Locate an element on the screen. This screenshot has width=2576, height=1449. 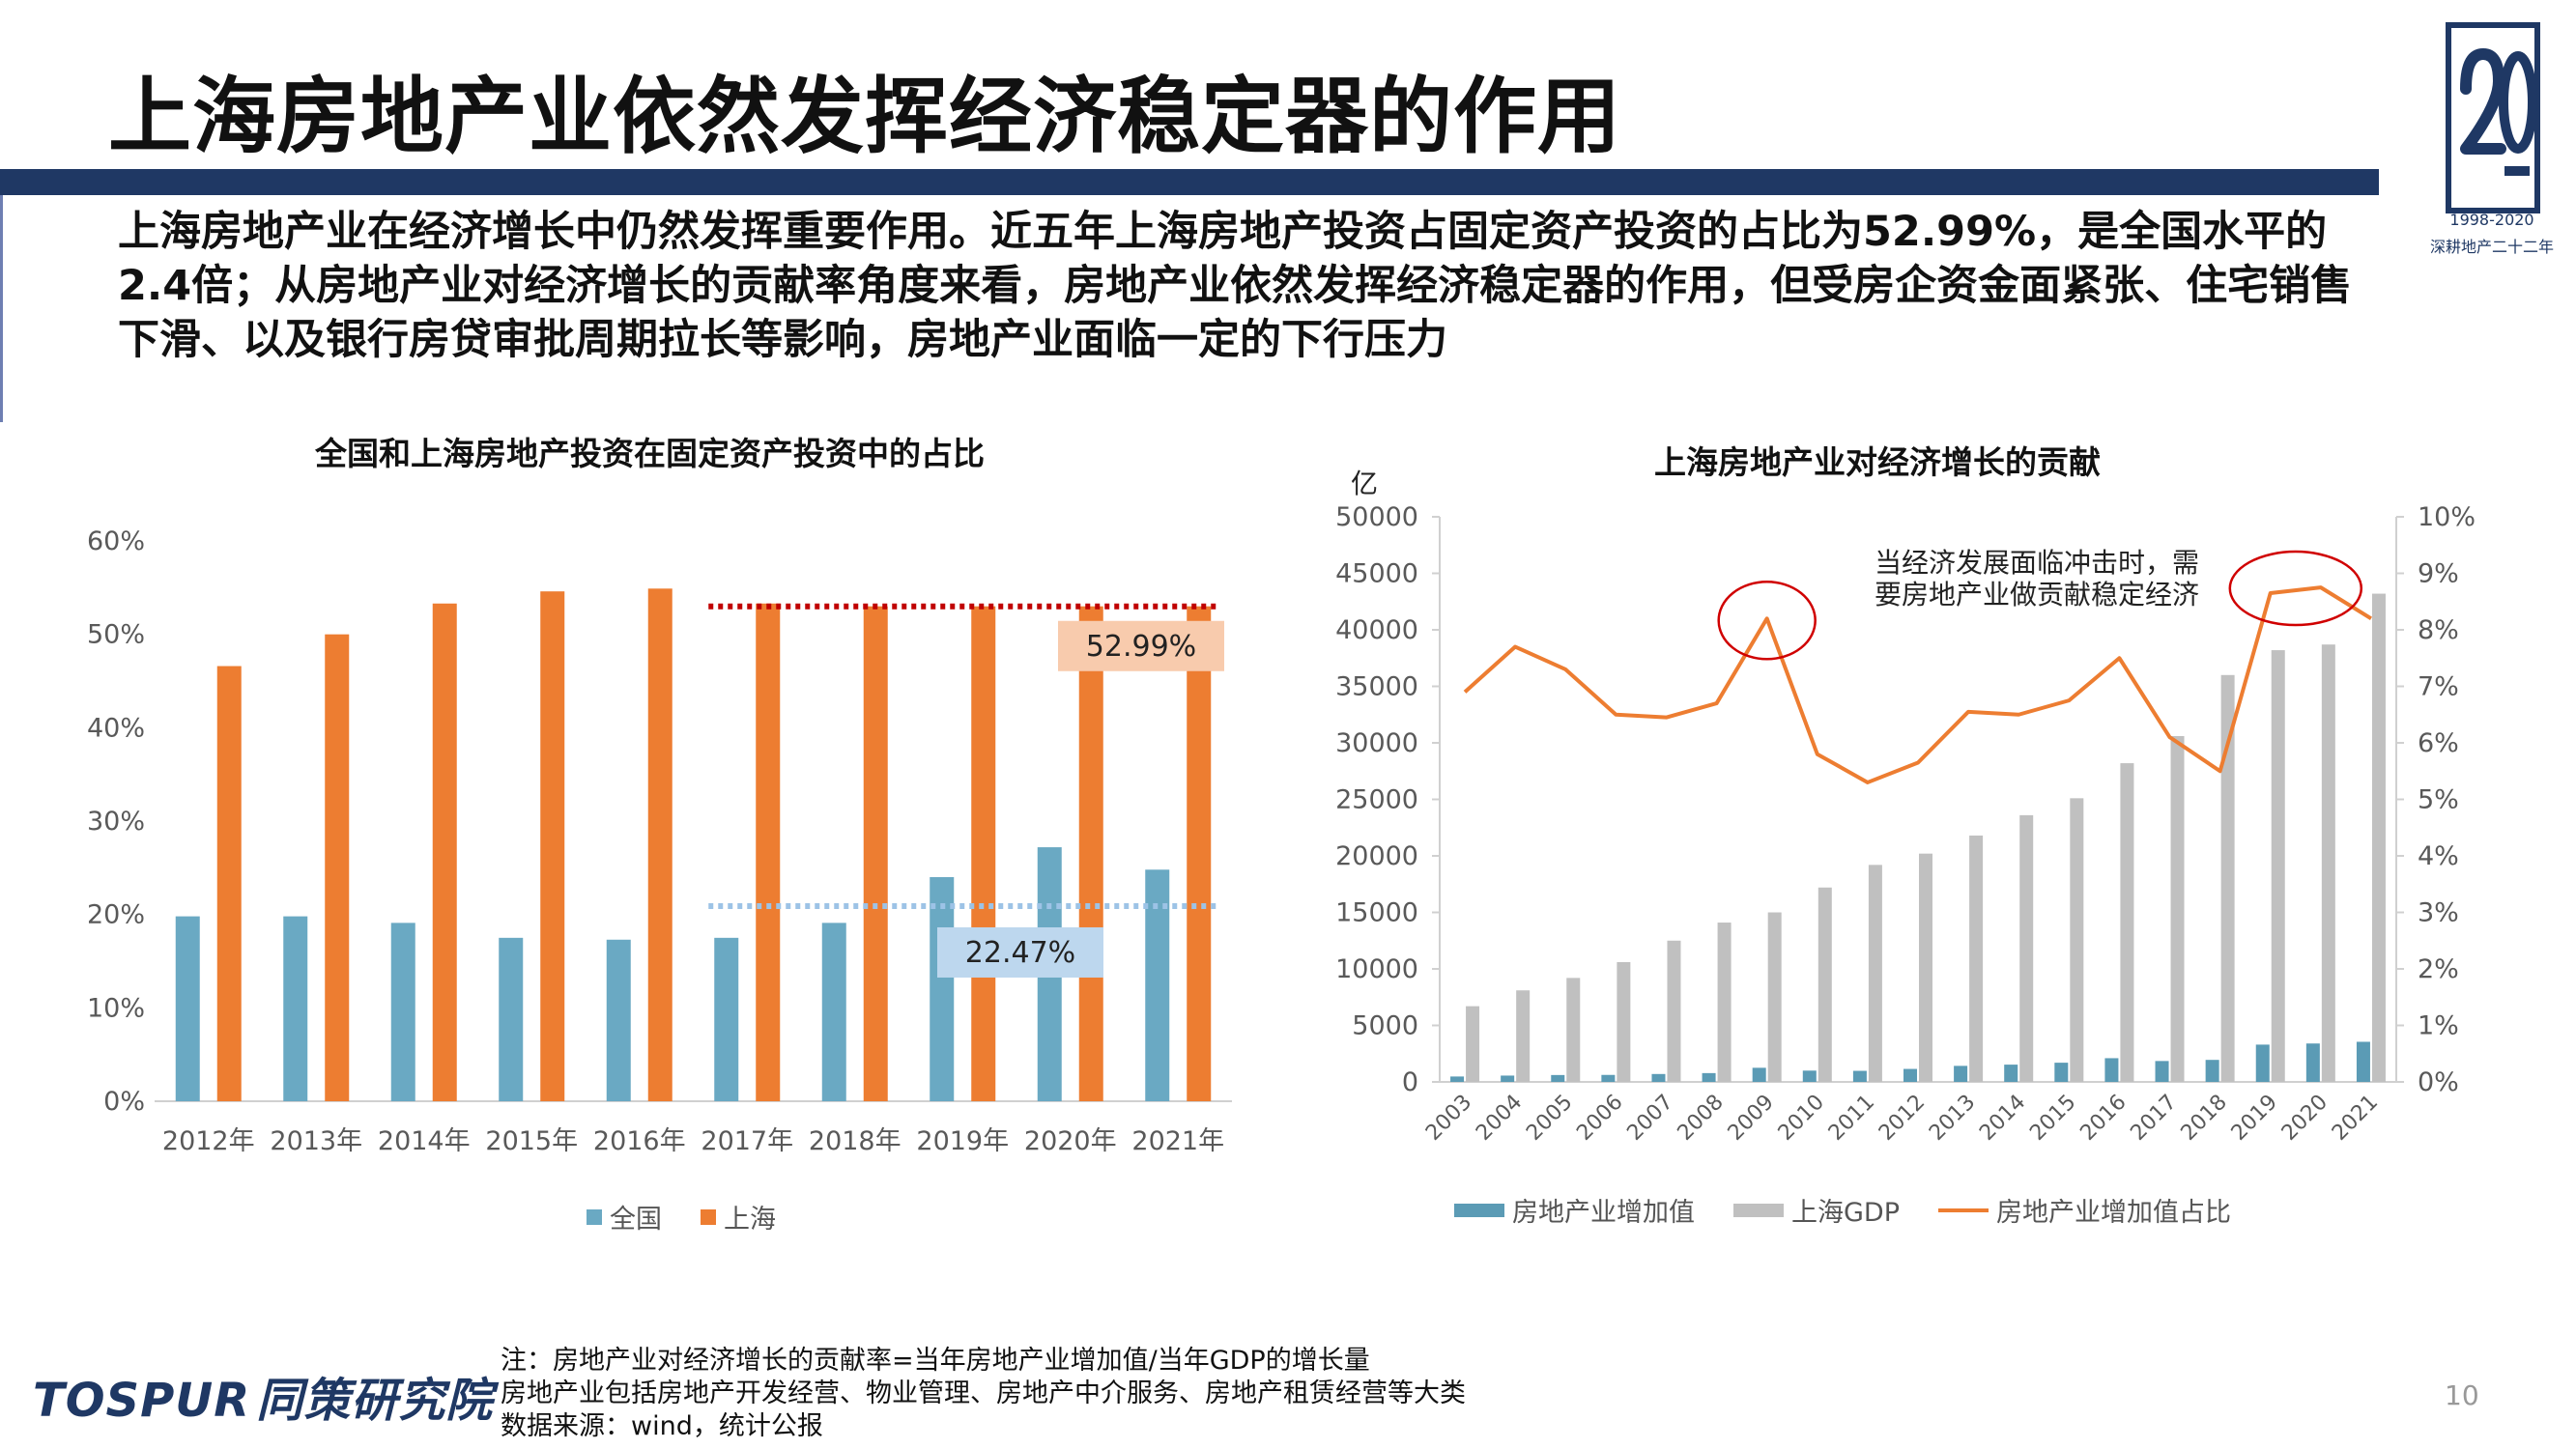
x-tick-label: 2018年 is located at coordinates (856, 1141).